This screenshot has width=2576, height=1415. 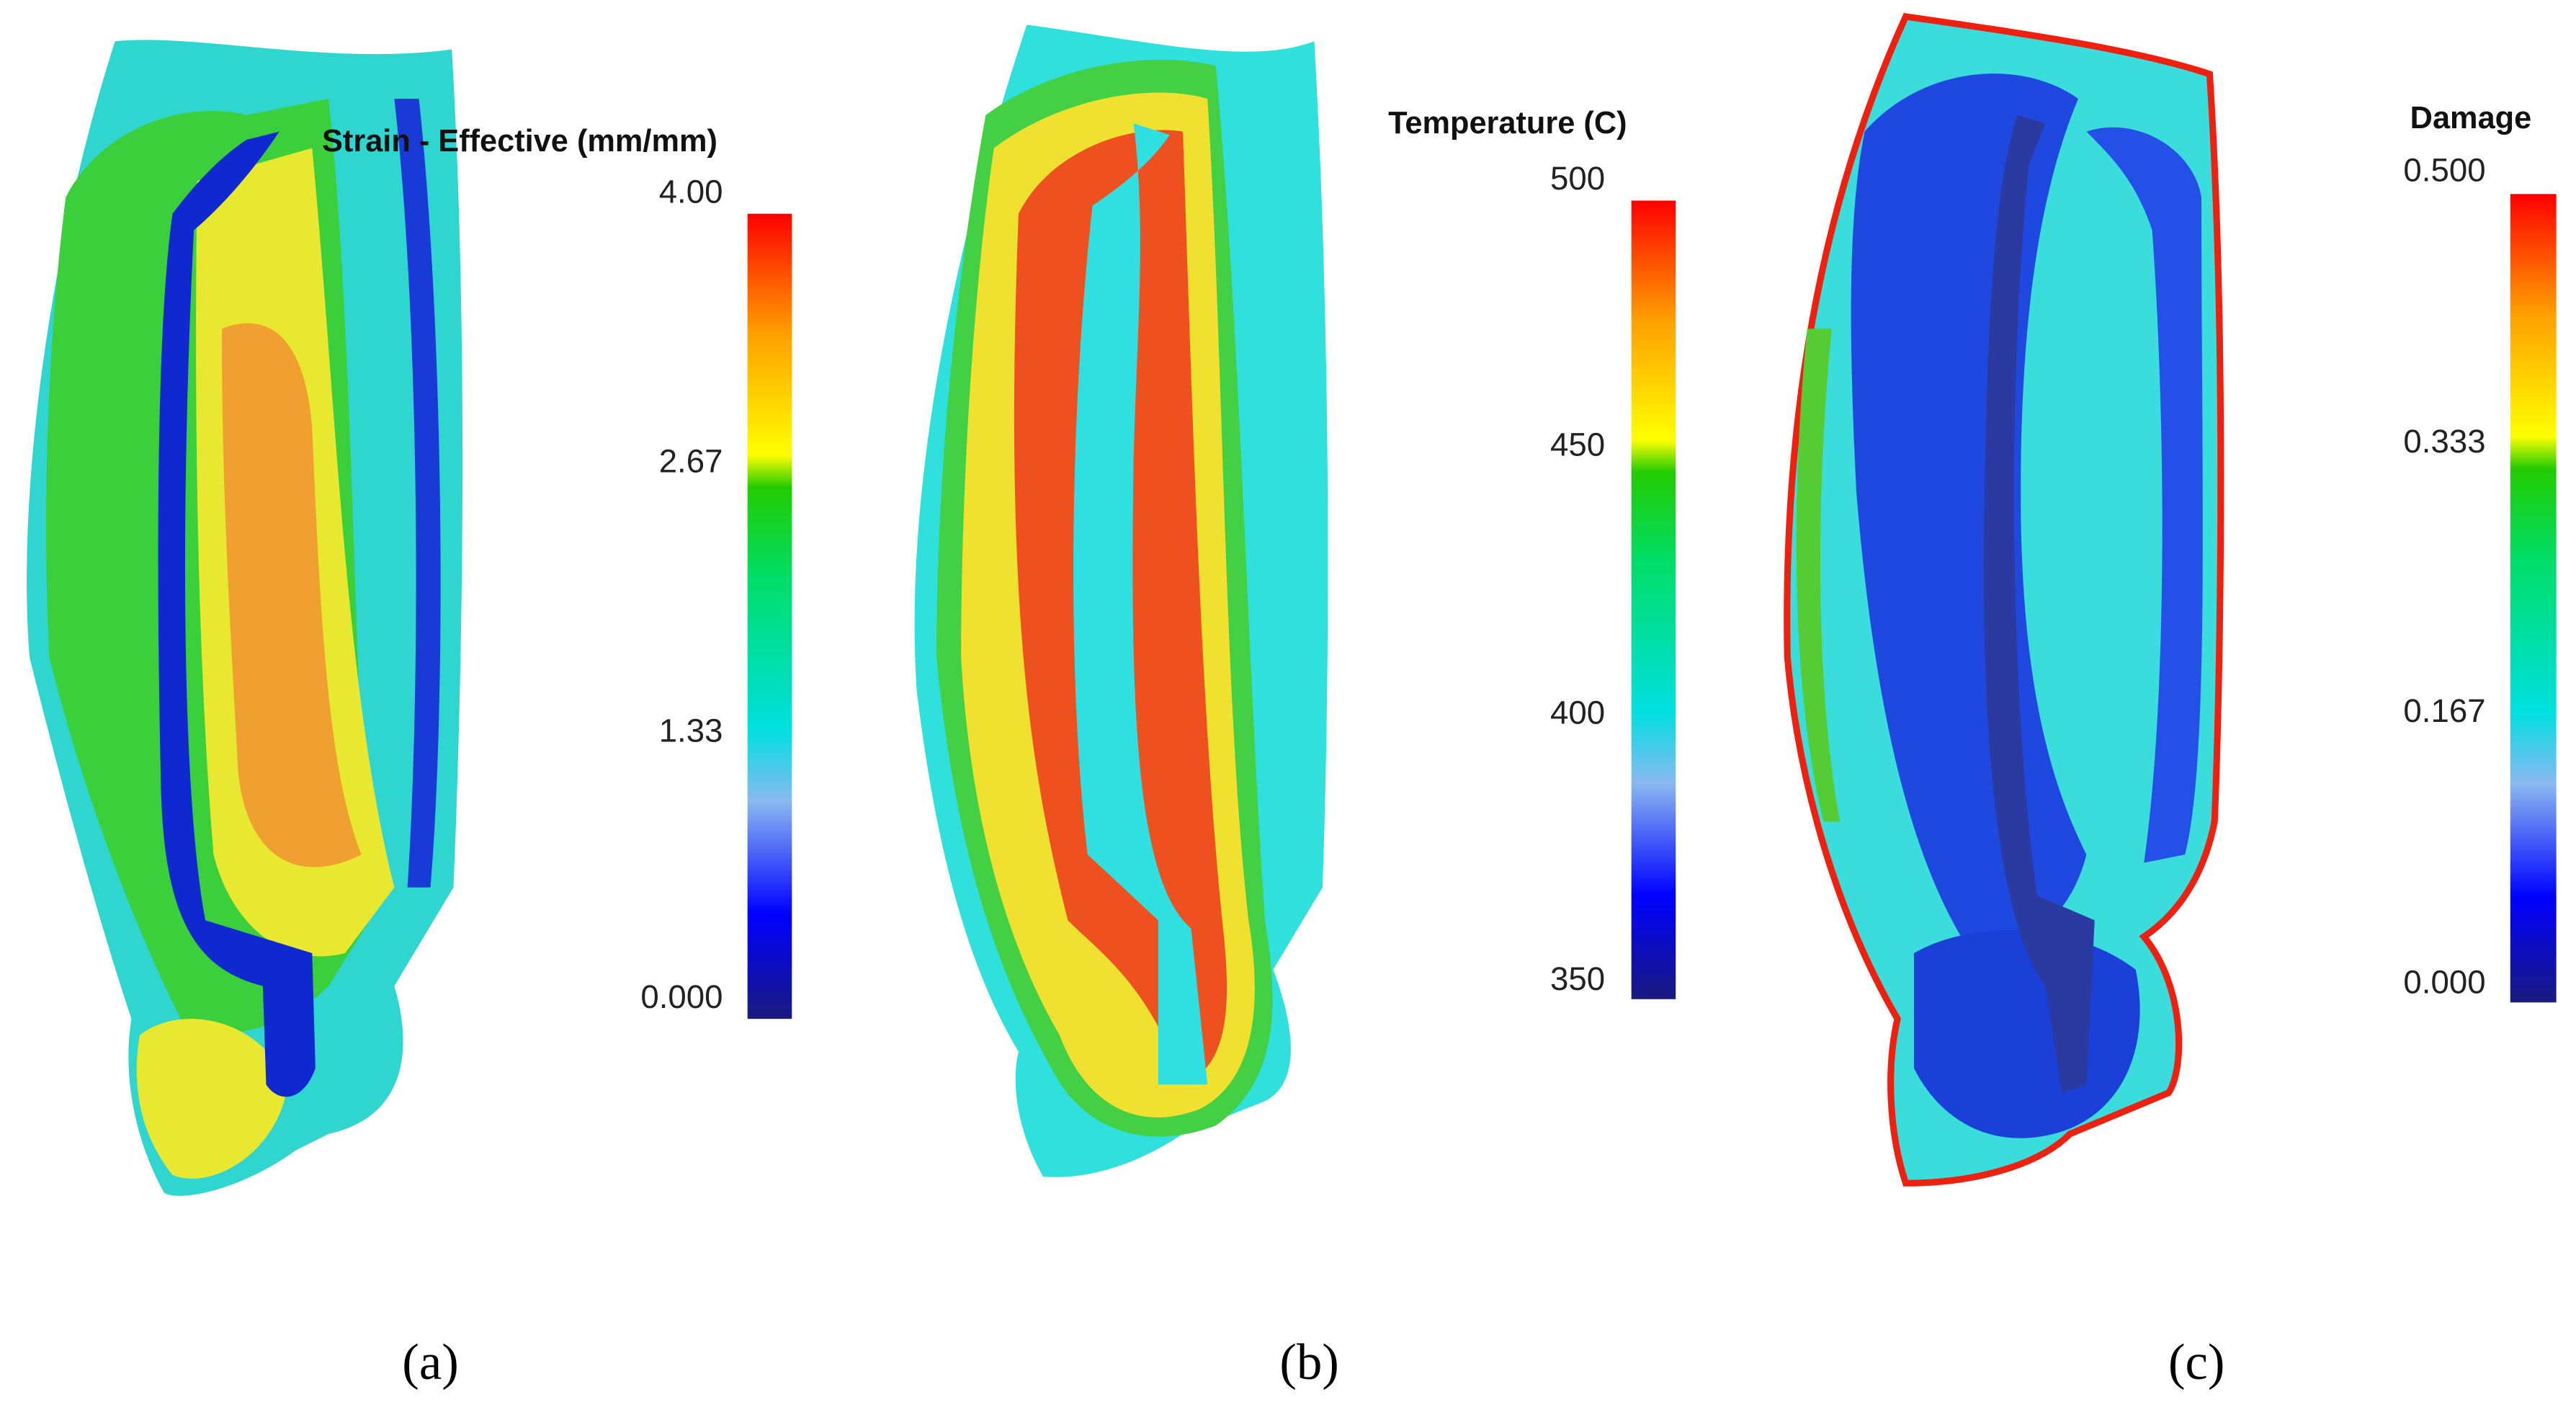 What do you see at coordinates (2533, 598) in the screenshot?
I see `damage-colorbar` at bounding box center [2533, 598].